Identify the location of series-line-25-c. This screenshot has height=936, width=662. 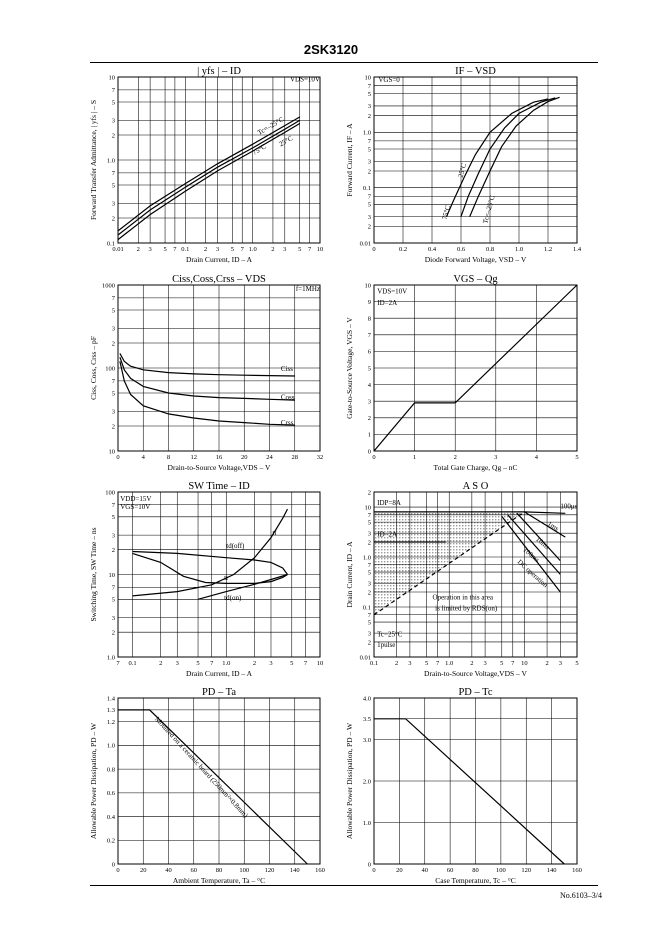
(508, 157).